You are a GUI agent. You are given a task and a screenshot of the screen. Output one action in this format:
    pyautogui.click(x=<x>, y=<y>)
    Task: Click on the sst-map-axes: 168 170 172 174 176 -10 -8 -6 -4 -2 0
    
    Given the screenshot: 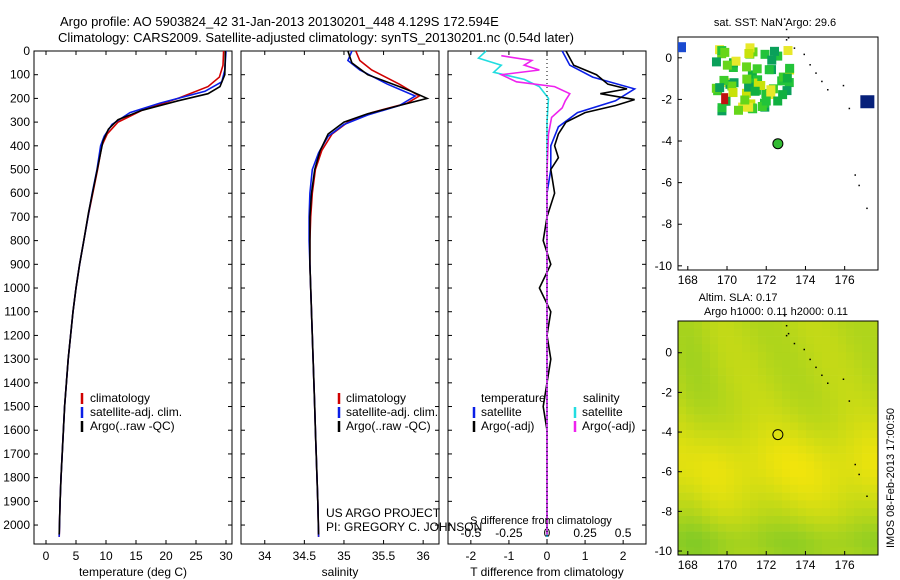 What is the action you would take?
    pyautogui.click(x=755, y=169)
    